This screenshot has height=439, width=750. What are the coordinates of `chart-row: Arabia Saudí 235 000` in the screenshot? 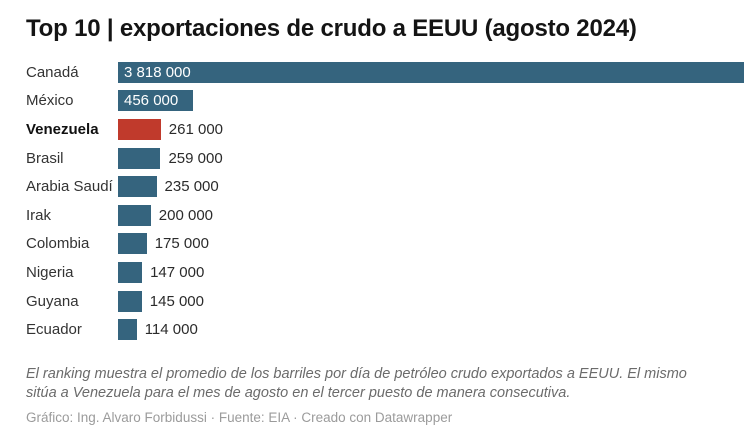 It's located at (385, 186).